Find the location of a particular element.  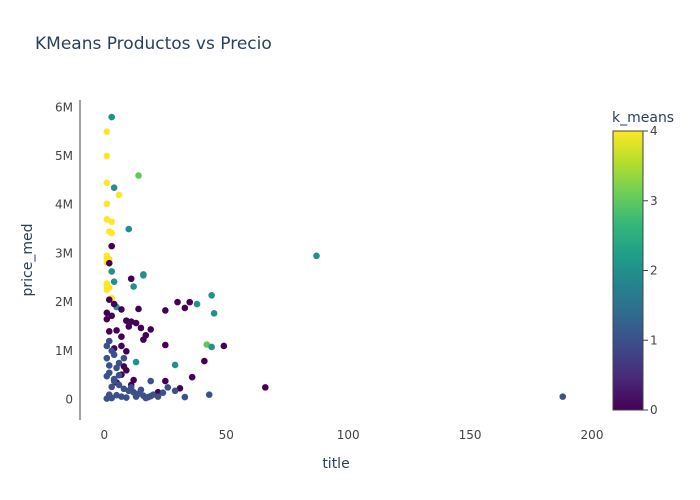

y-tick-label: 0 is located at coordinates (69, 400).